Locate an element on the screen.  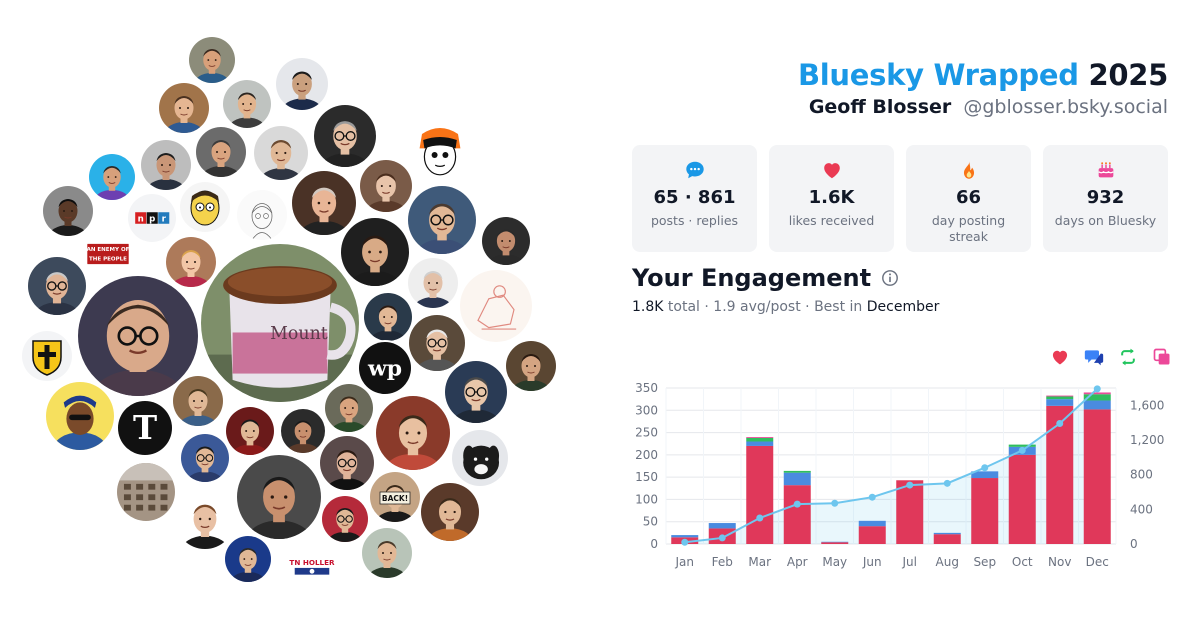
svg-text: THE PEOPLE is located at coordinates (108, 259).